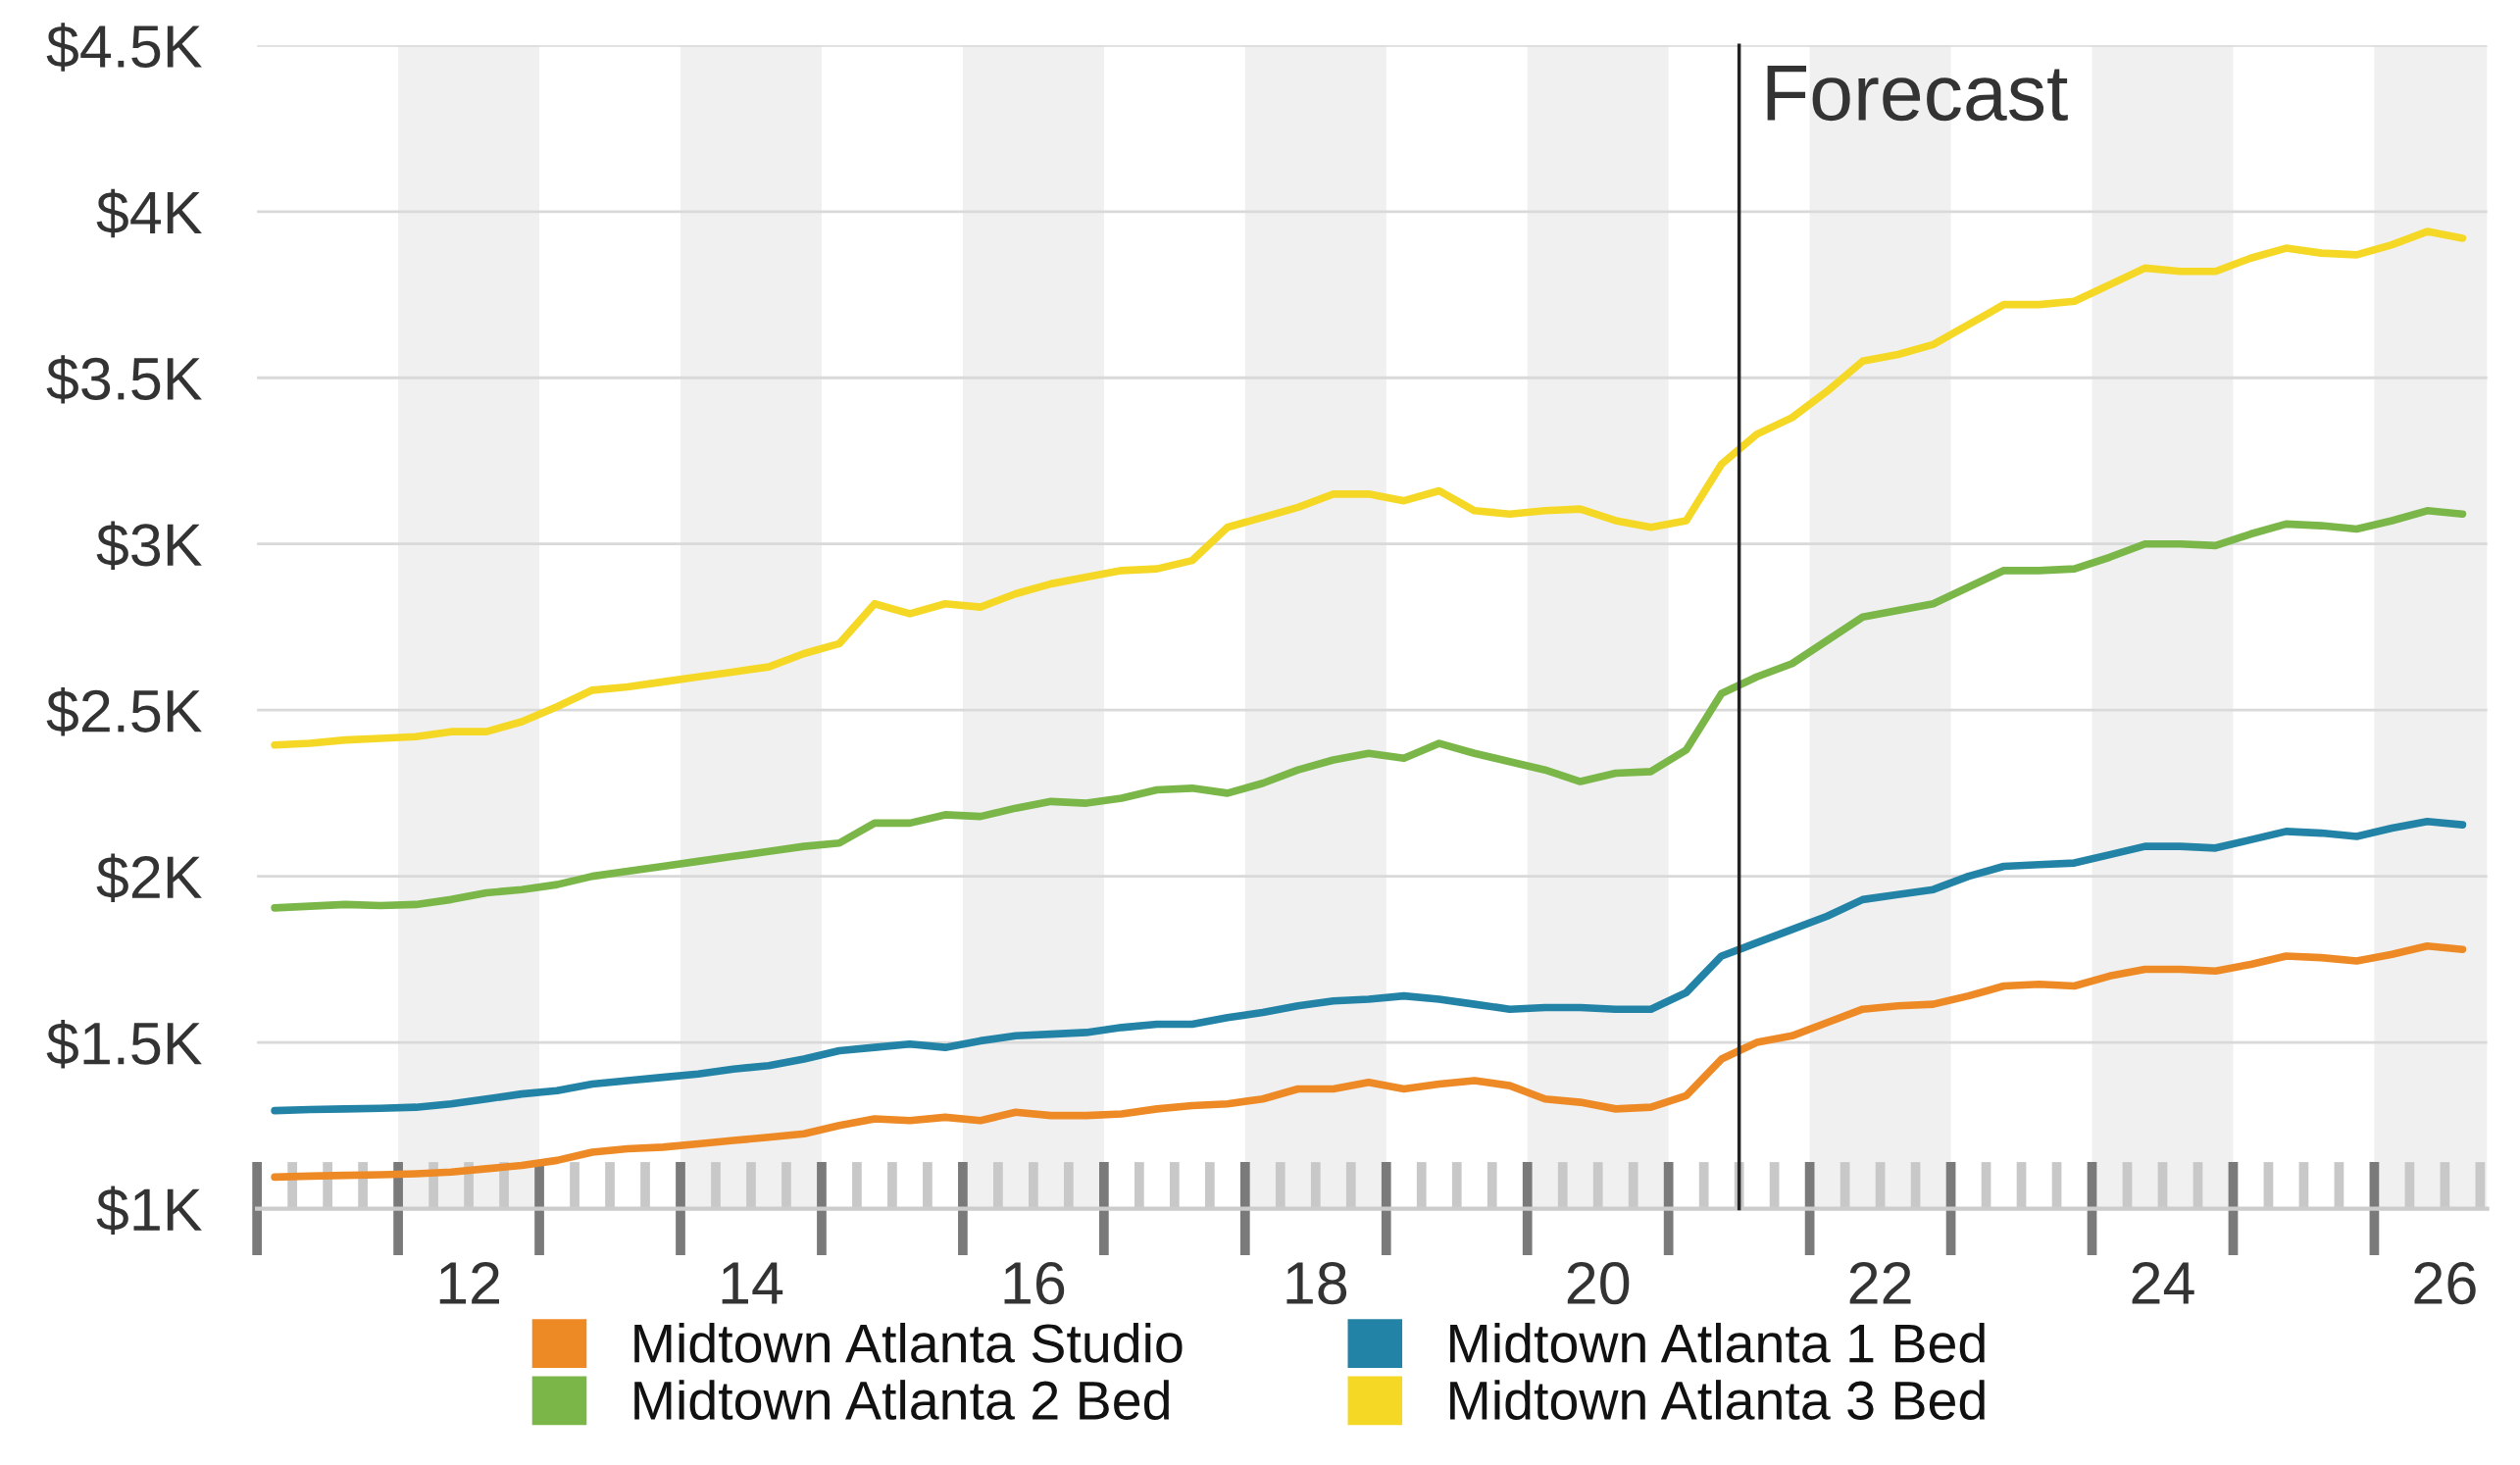 The height and width of the screenshot is (1465, 2520). Describe the element at coordinates (1717, 1342) in the screenshot. I see `legend-label: Midtown Atlanta 1 Bed` at that location.